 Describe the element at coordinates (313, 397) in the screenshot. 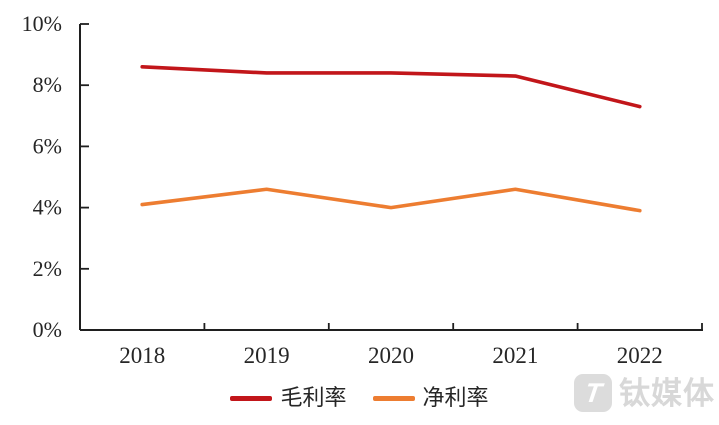

I see `legend-label-gross-margin: 毛利率` at that location.